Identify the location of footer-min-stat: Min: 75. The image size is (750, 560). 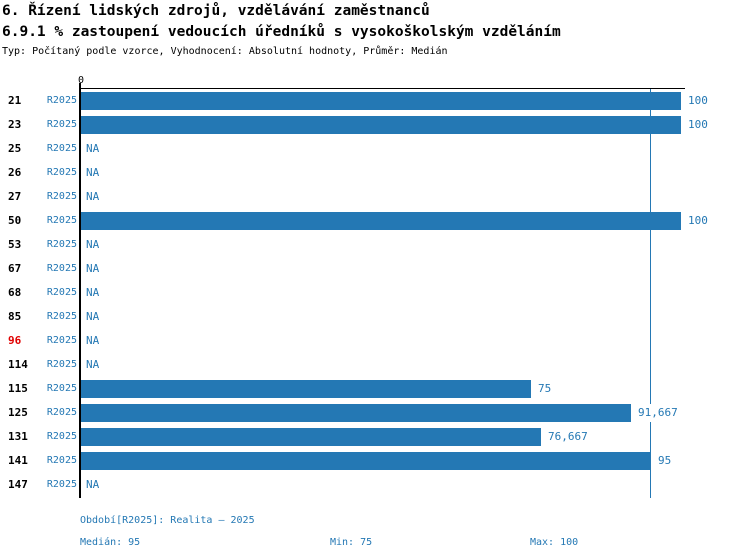
(351, 542).